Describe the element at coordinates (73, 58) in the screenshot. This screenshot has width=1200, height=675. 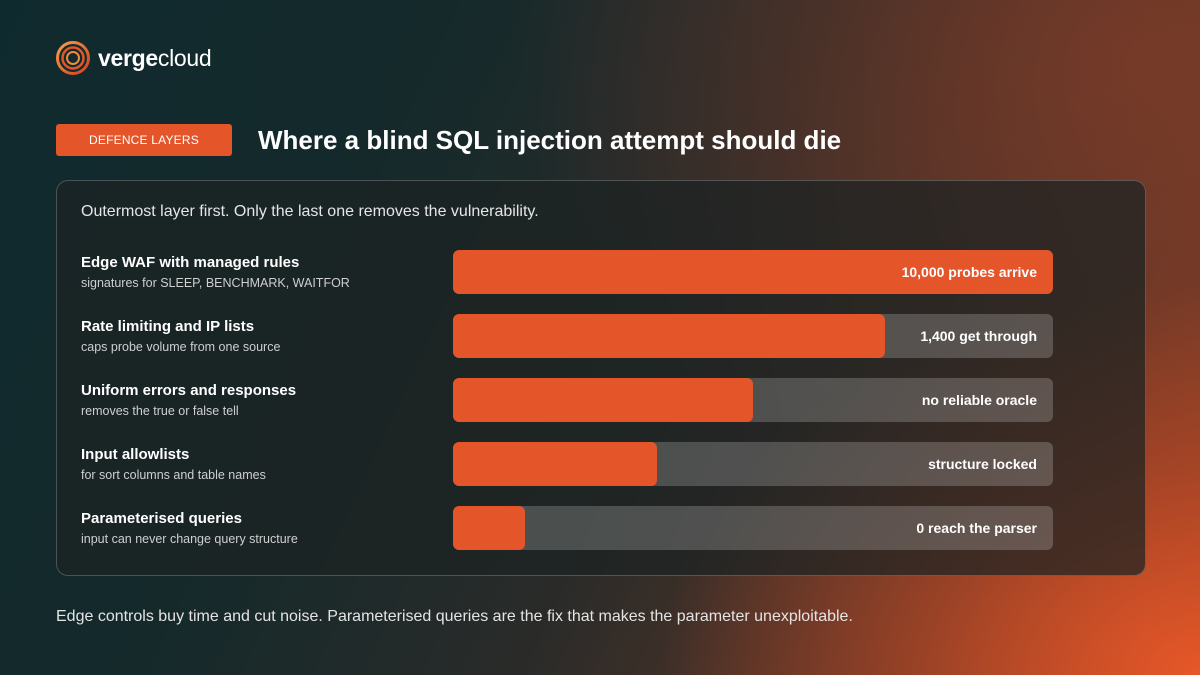
I see `spiral-ring-logo-icon` at that location.